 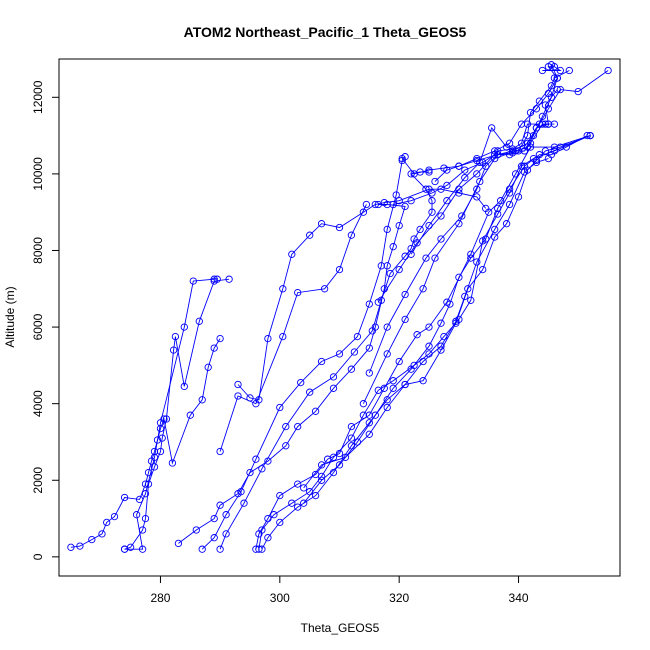 I want to click on x-axis-label: Theta_GEOS5, so click(x=340, y=628).